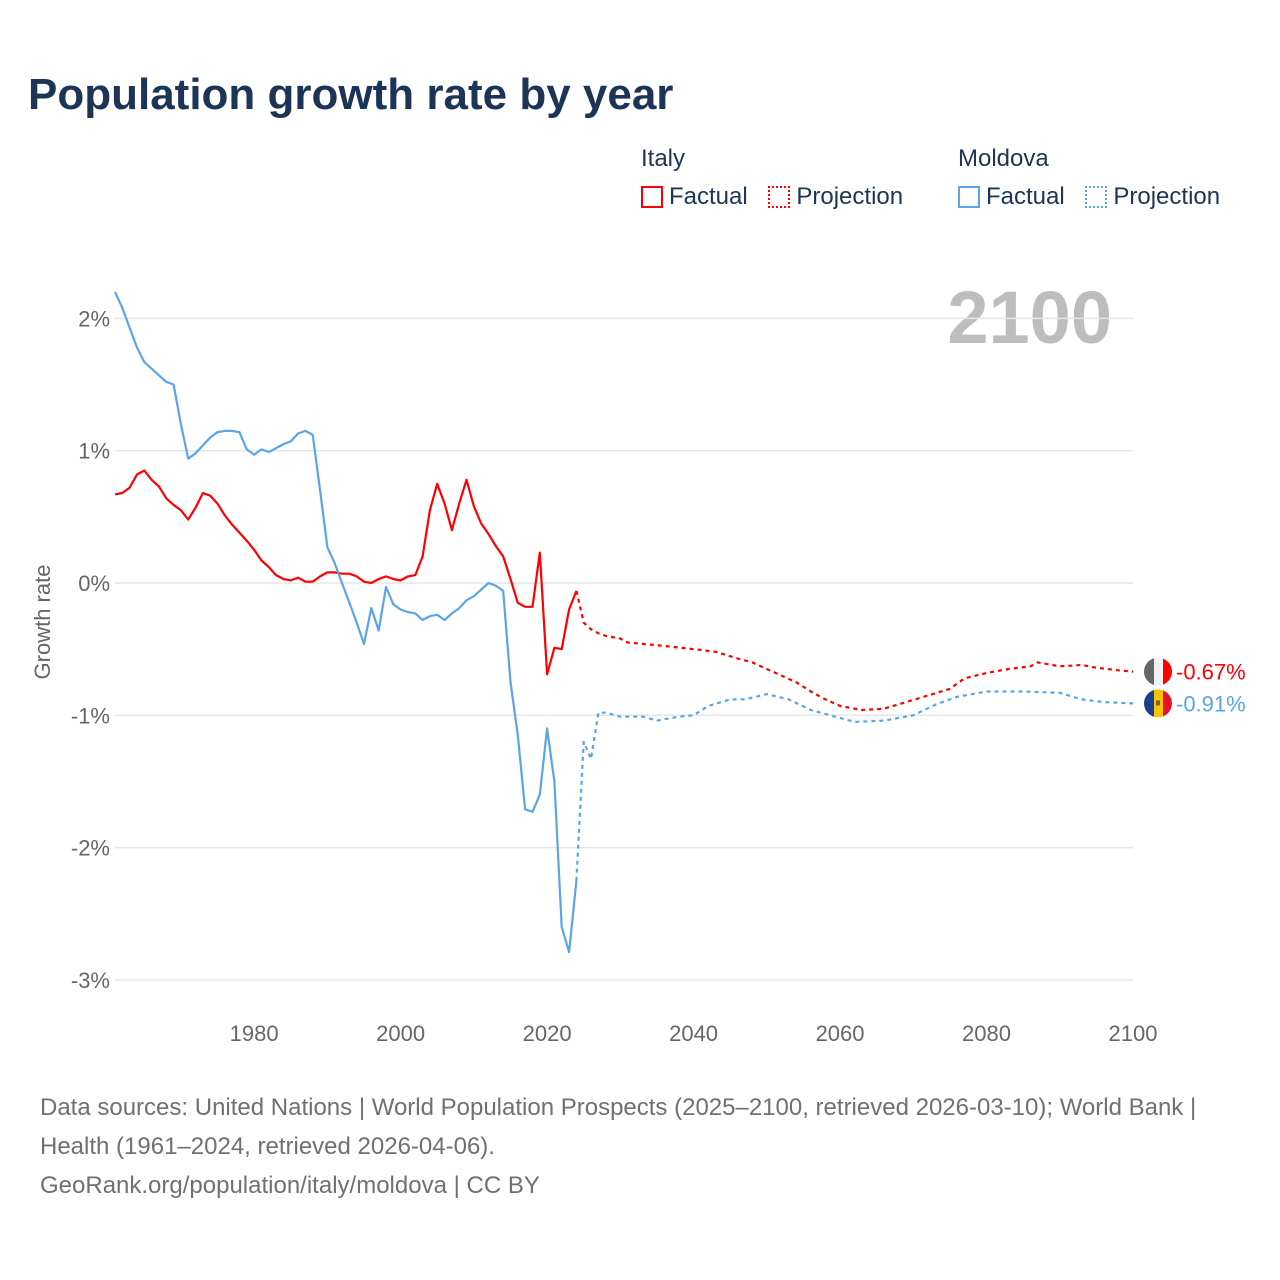 The height and width of the screenshot is (1280, 1280). Describe the element at coordinates (854, 785) in the screenshot. I see `series-line-moldova-projection` at that location.